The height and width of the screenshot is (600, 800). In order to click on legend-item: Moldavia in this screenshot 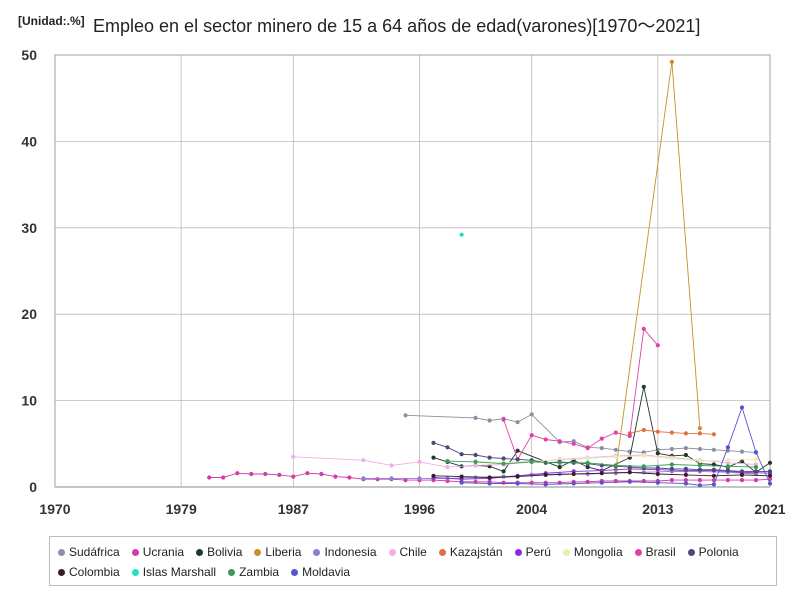, I will do `click(320, 572)`.